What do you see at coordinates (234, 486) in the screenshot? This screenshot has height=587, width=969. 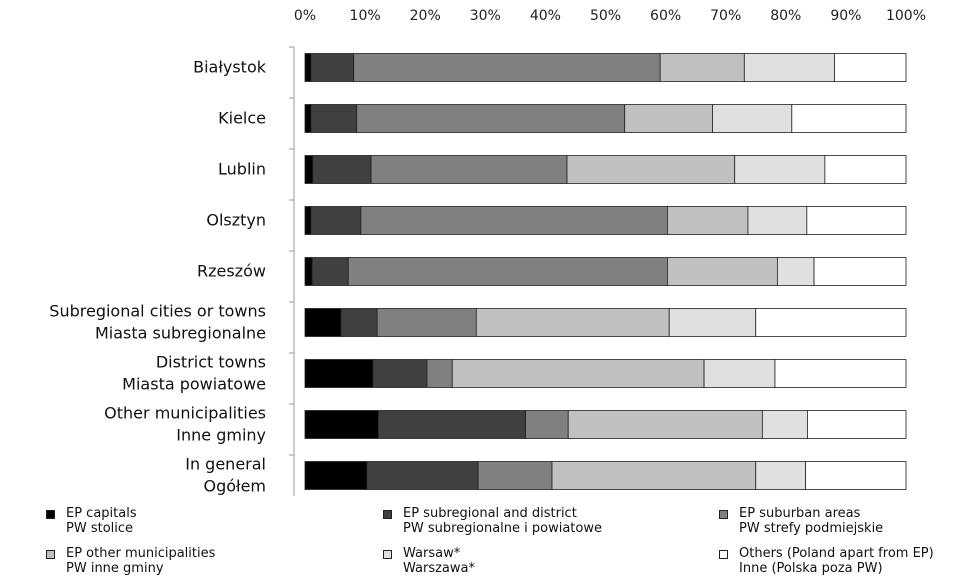 I see `category-label: Ogółem` at bounding box center [234, 486].